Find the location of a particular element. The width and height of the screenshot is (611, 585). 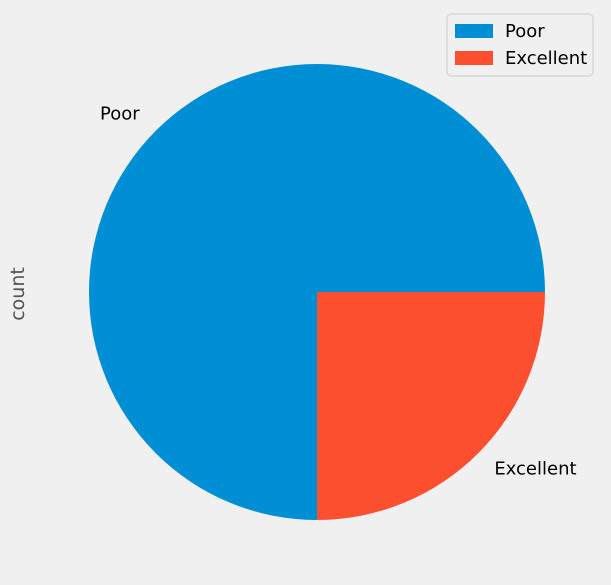

legend-label-excellent: Excellent is located at coordinates (546, 58).